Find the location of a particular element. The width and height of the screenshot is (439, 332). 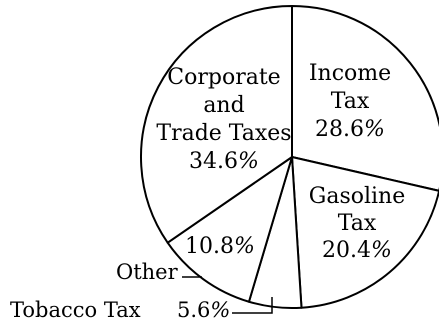

callout-value-tobacco-tax: 5.6% is located at coordinates (203, 310).